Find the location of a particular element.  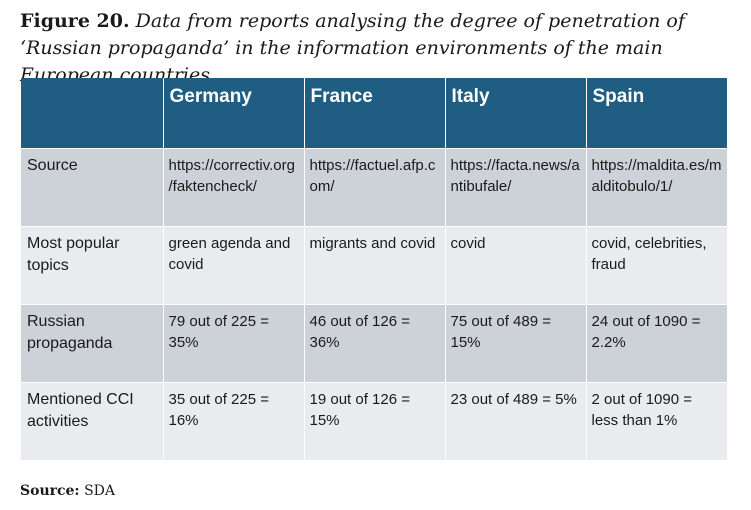

header-cell-germany: Germany is located at coordinates (234, 113).